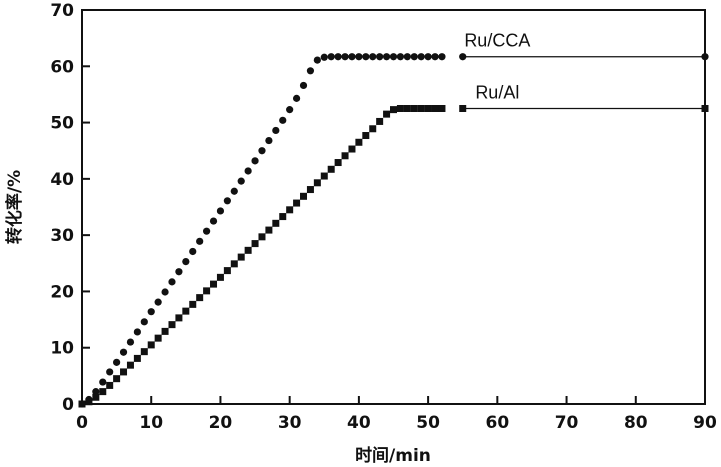  Describe the element at coordinates (497, 41) in the screenshot. I see `series-label: Ru/CCA` at that location.